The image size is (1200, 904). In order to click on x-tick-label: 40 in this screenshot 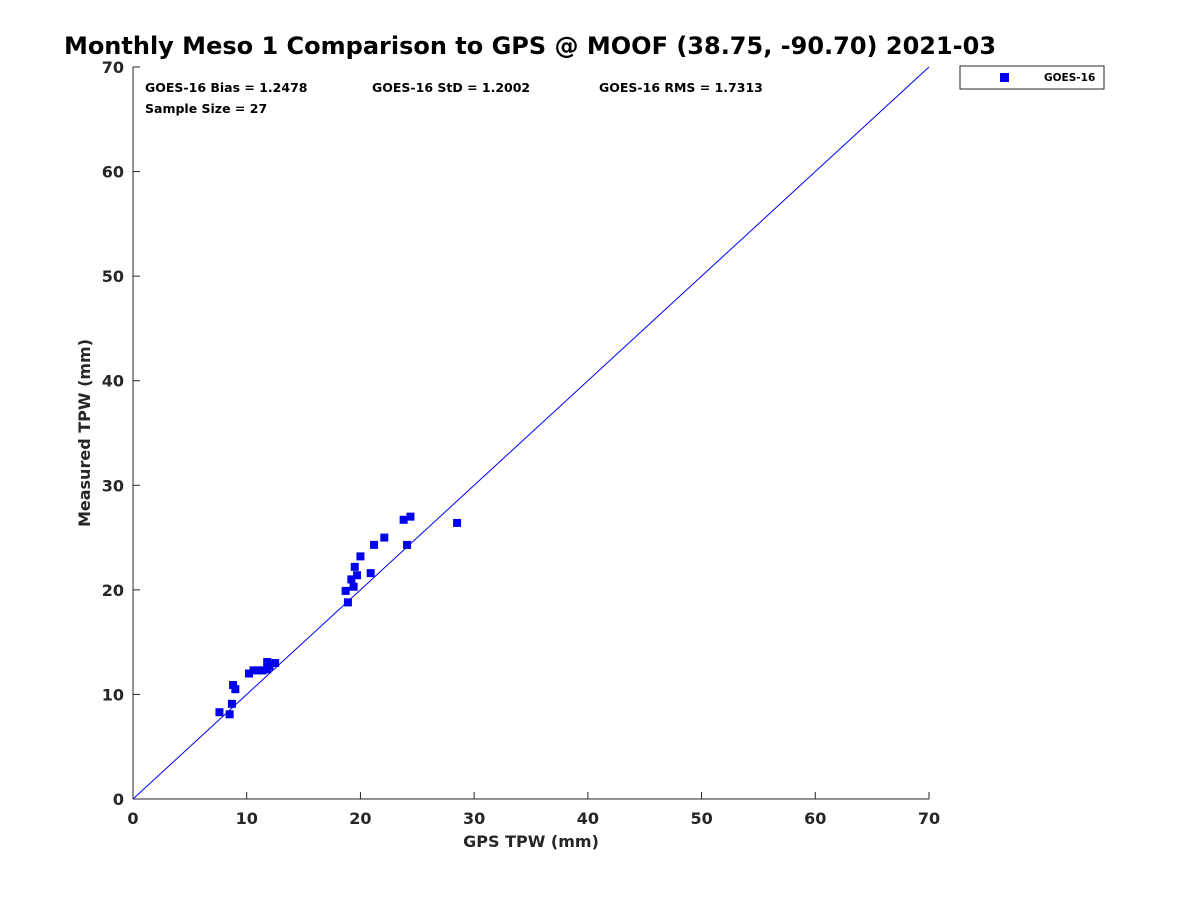, I will do `click(588, 818)`.